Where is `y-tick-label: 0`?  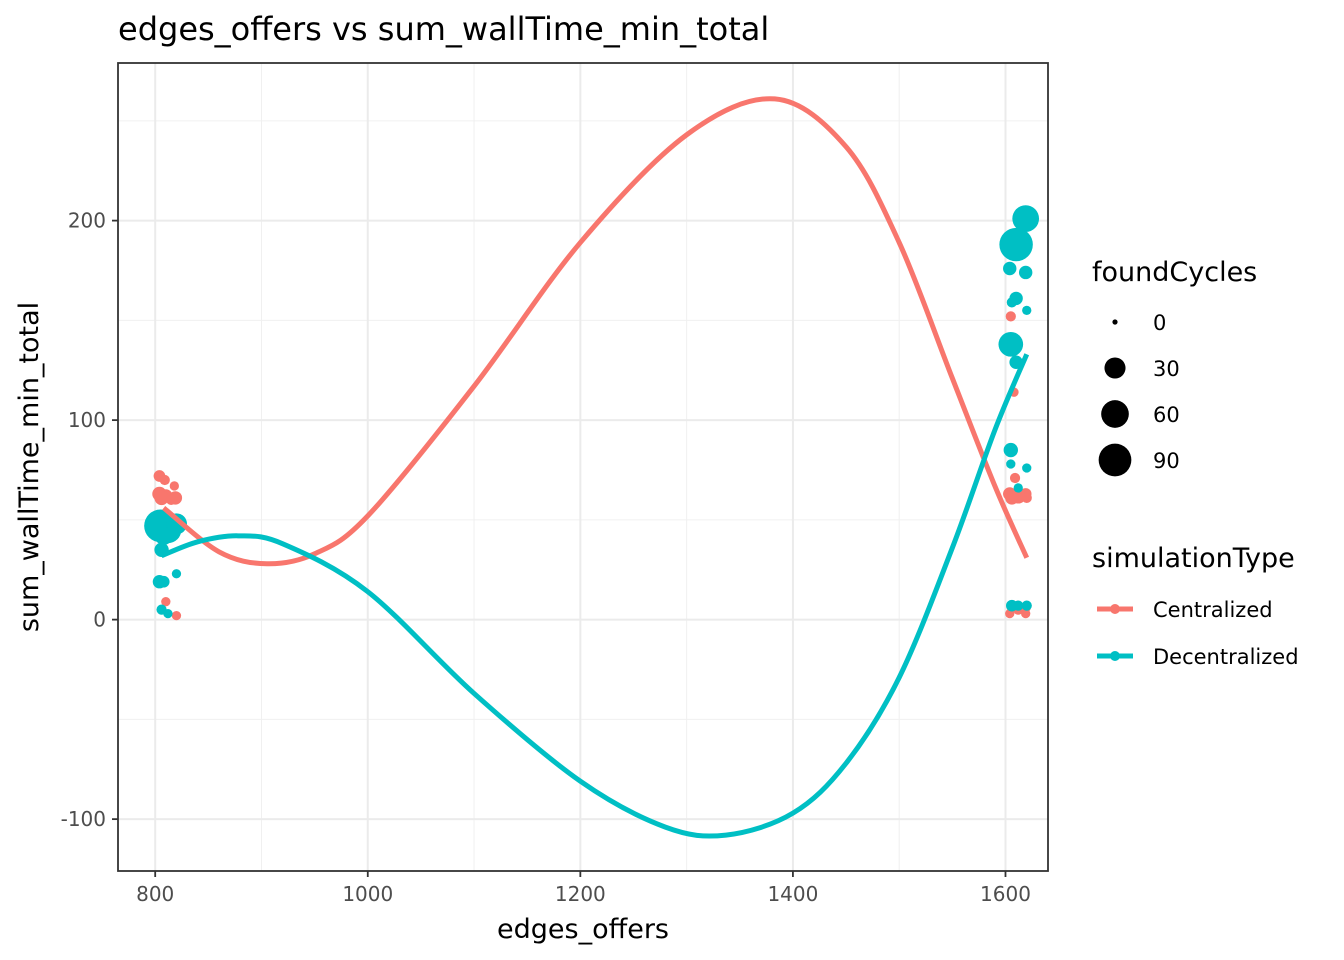 y-tick-label: 0 is located at coordinates (99, 620).